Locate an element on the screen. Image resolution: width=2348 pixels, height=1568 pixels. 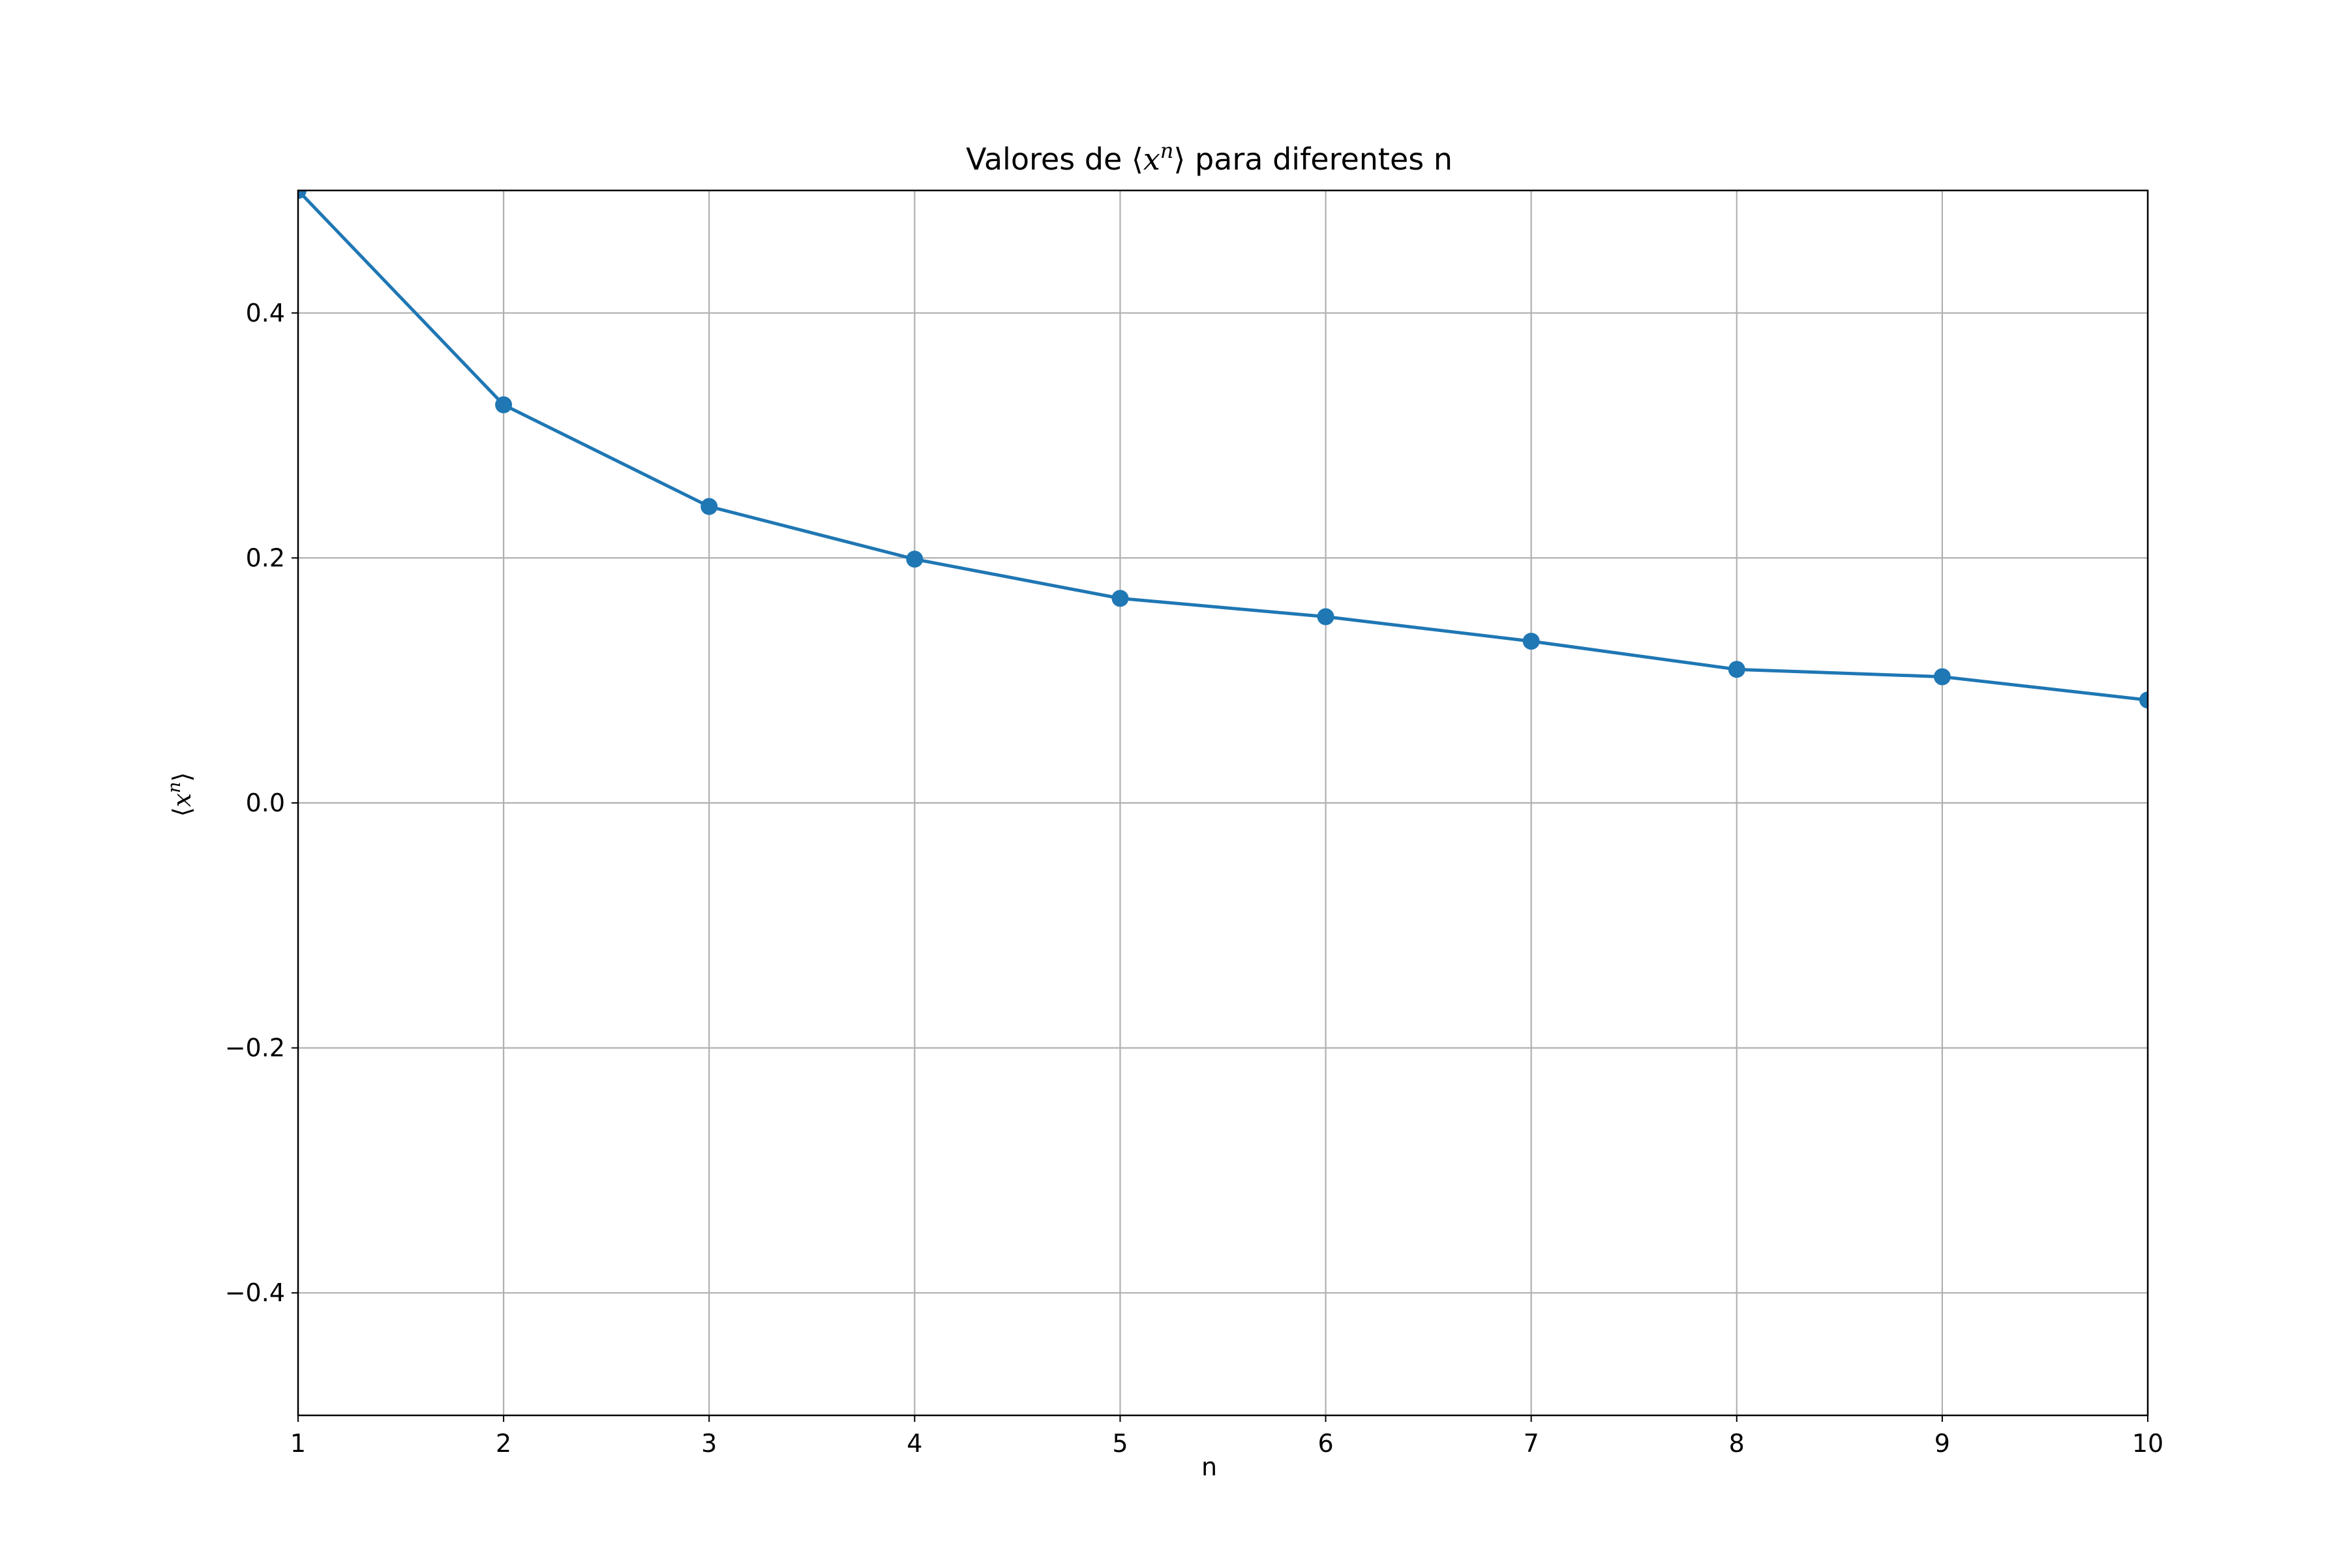
x-tick-label: 10 is located at coordinates (2148, 1443).